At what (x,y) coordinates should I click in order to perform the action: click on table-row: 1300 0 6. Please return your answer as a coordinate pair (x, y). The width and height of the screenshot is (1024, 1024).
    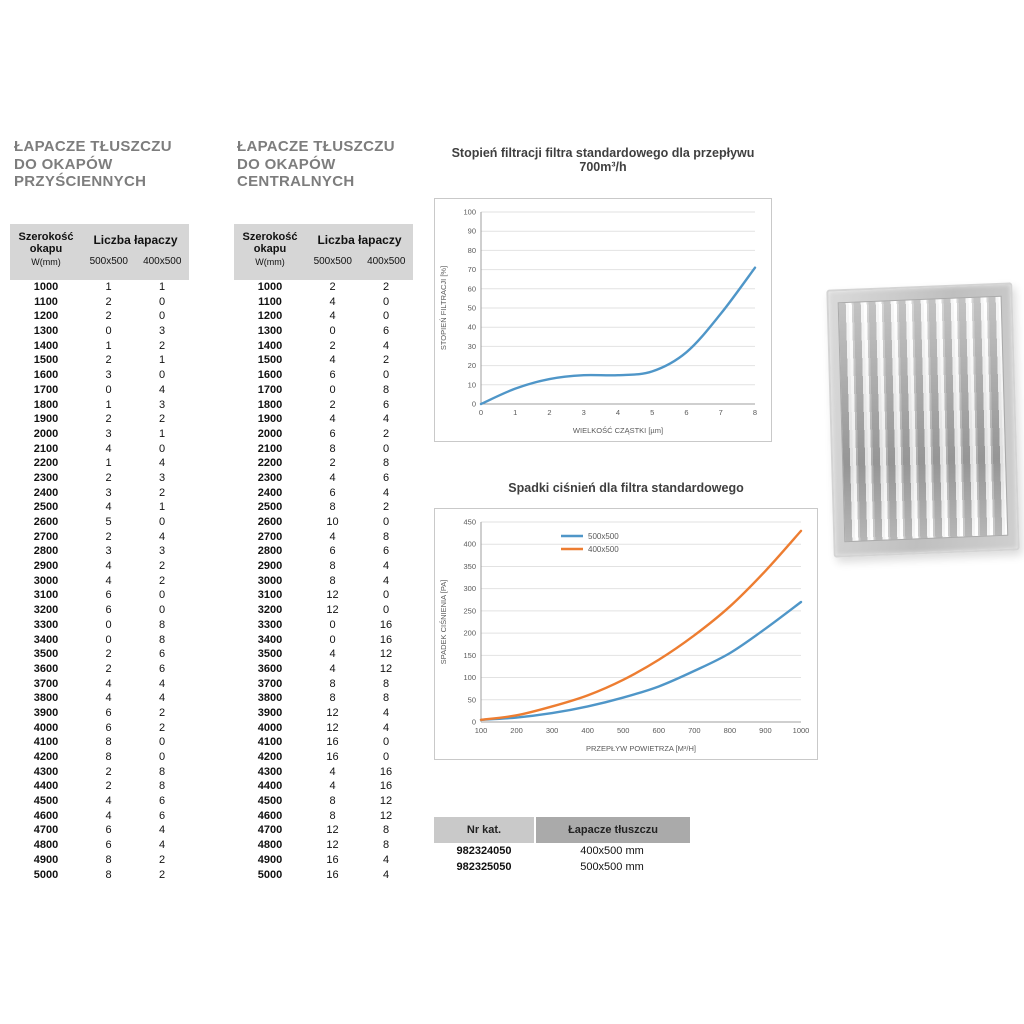
    Looking at the image, I should click on (323, 331).